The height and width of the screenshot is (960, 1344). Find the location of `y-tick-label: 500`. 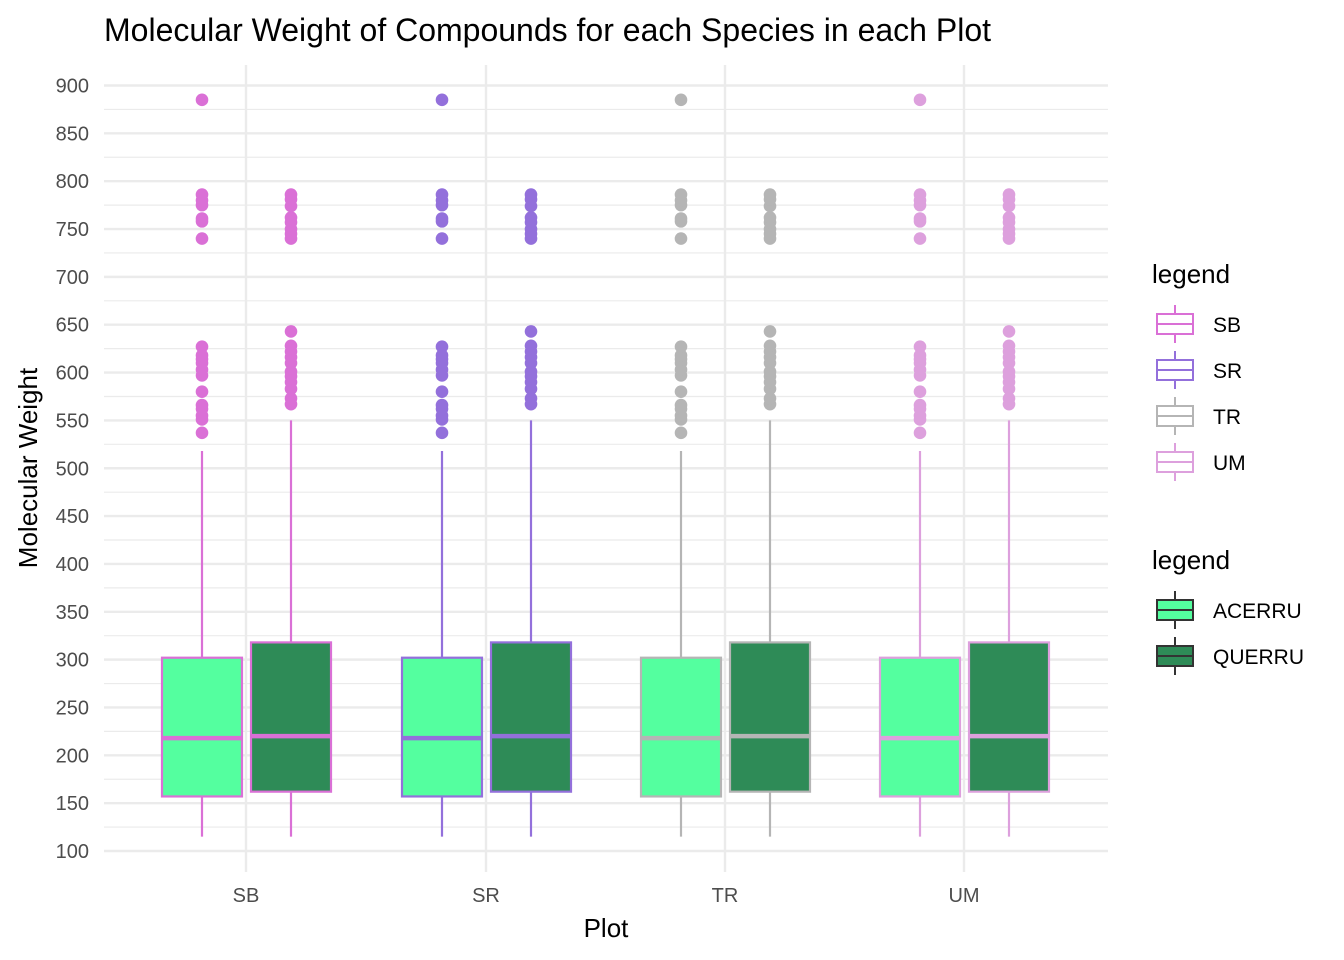

y-tick-label: 500 is located at coordinates (72, 469).